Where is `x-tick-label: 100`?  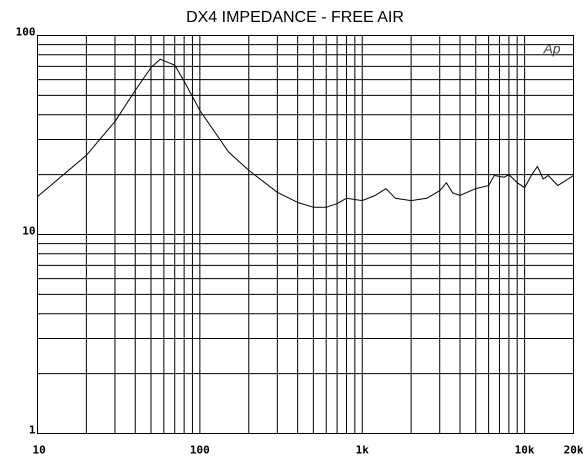
x-tick-label: 100 is located at coordinates (200, 450).